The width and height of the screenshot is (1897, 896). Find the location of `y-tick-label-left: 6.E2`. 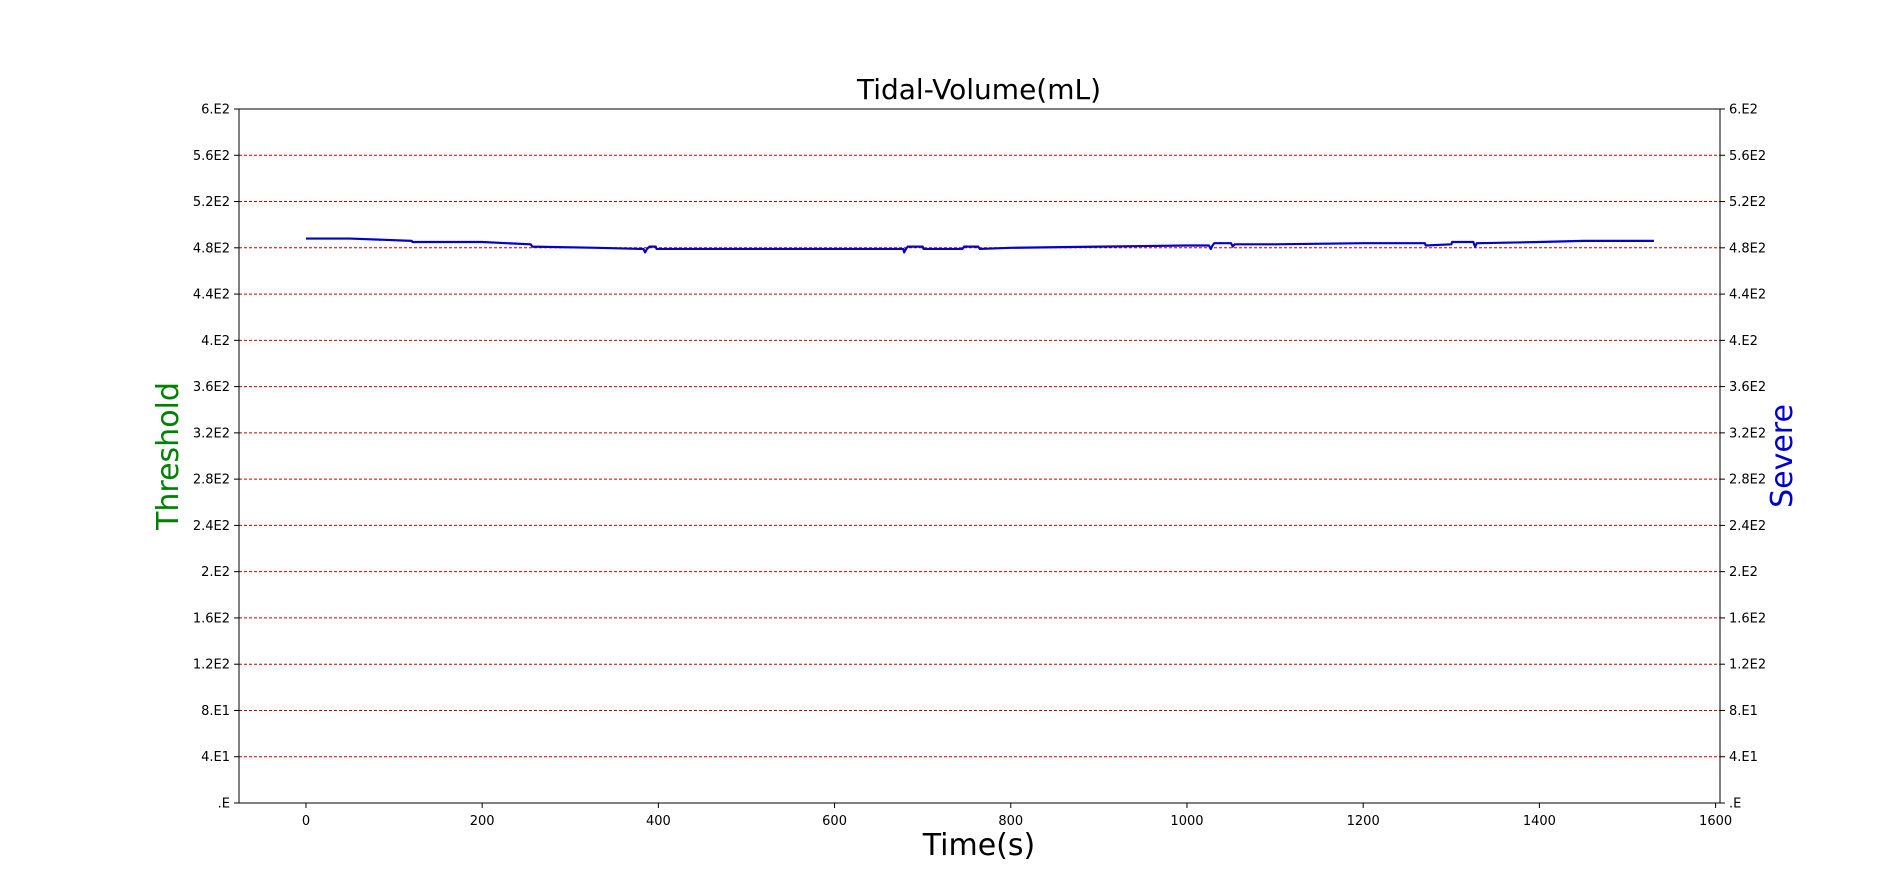

y-tick-label-left: 6.E2 is located at coordinates (215, 110).